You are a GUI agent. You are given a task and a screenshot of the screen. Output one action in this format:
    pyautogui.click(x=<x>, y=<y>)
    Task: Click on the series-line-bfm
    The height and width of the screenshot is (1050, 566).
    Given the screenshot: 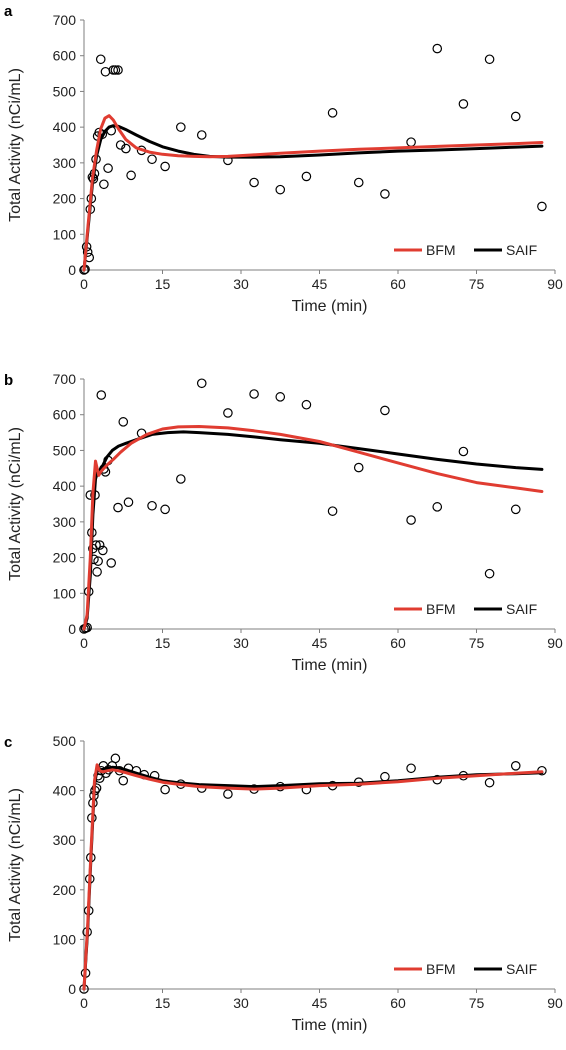 What is the action you would take?
    pyautogui.click(x=313, y=193)
    